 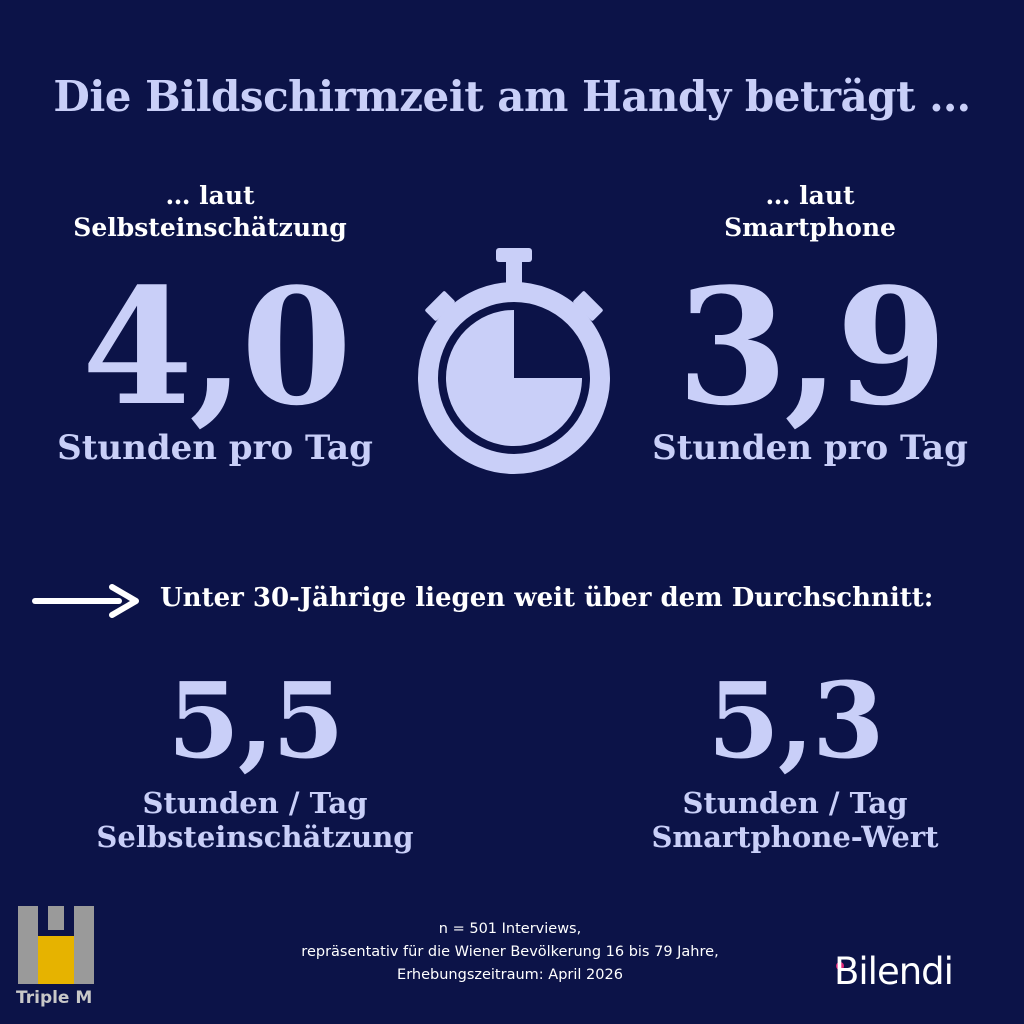 I want to click on bilendi-logo-text: Bilendi, so click(x=894, y=971).